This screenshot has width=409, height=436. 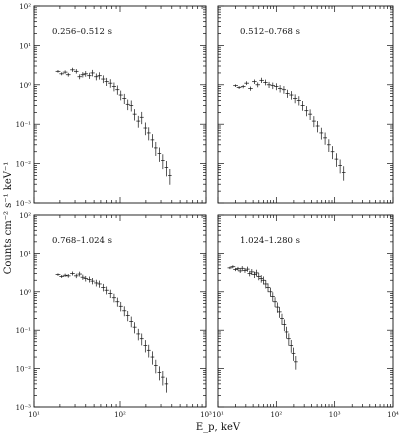 I want to click on y-tick-label: 10⁻³, so click(x=24, y=204).